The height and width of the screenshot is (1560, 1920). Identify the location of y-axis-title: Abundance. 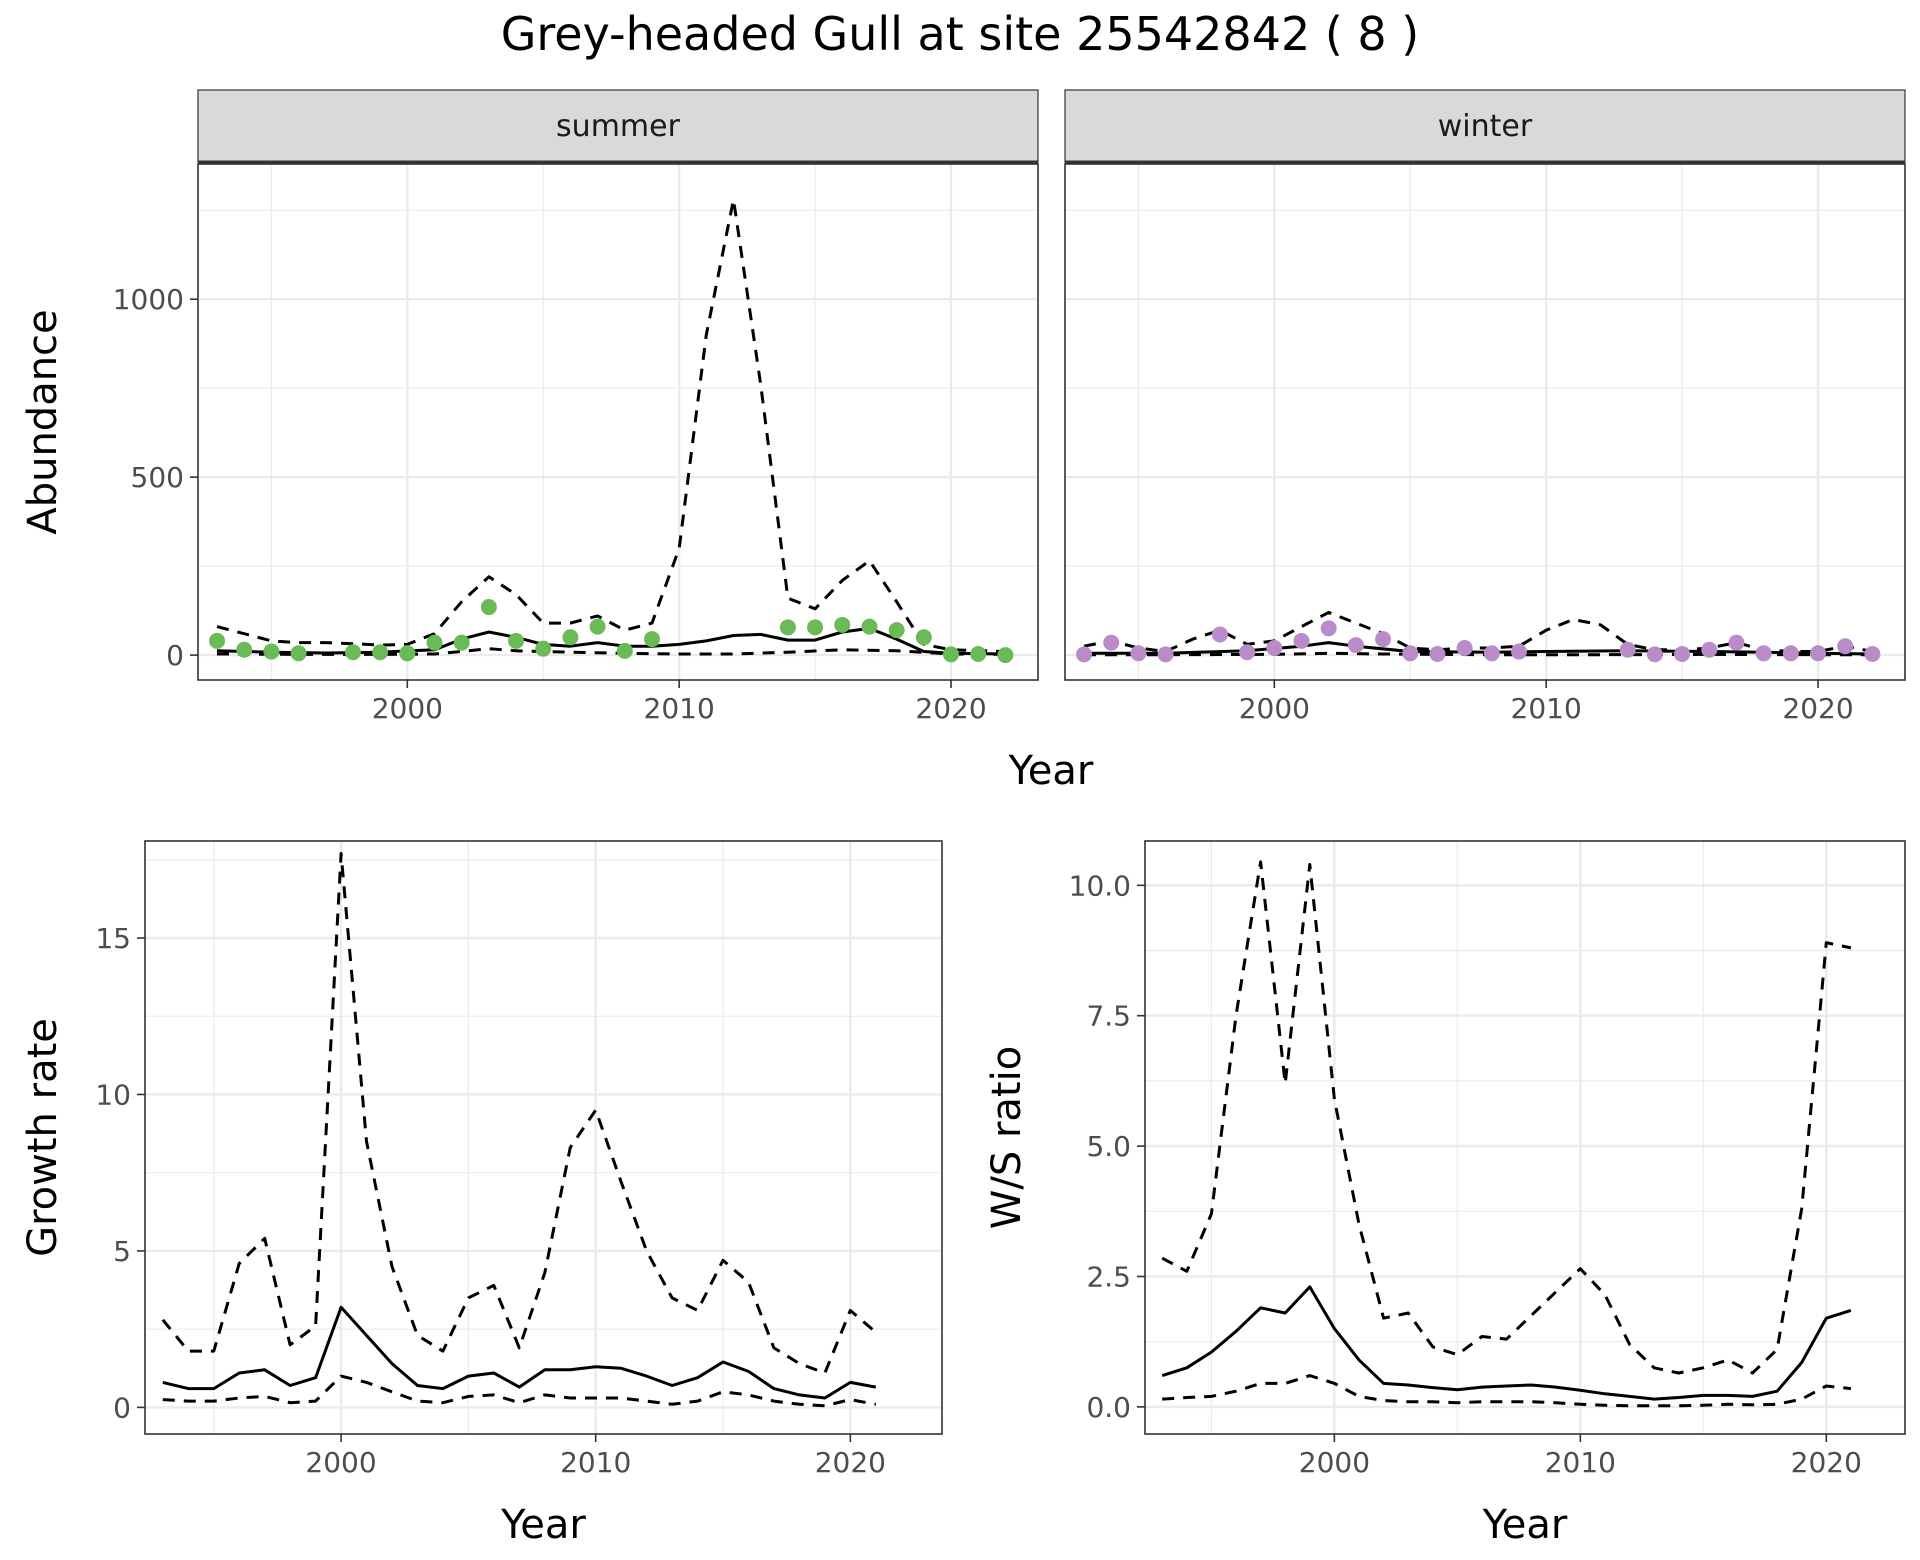
(43, 421).